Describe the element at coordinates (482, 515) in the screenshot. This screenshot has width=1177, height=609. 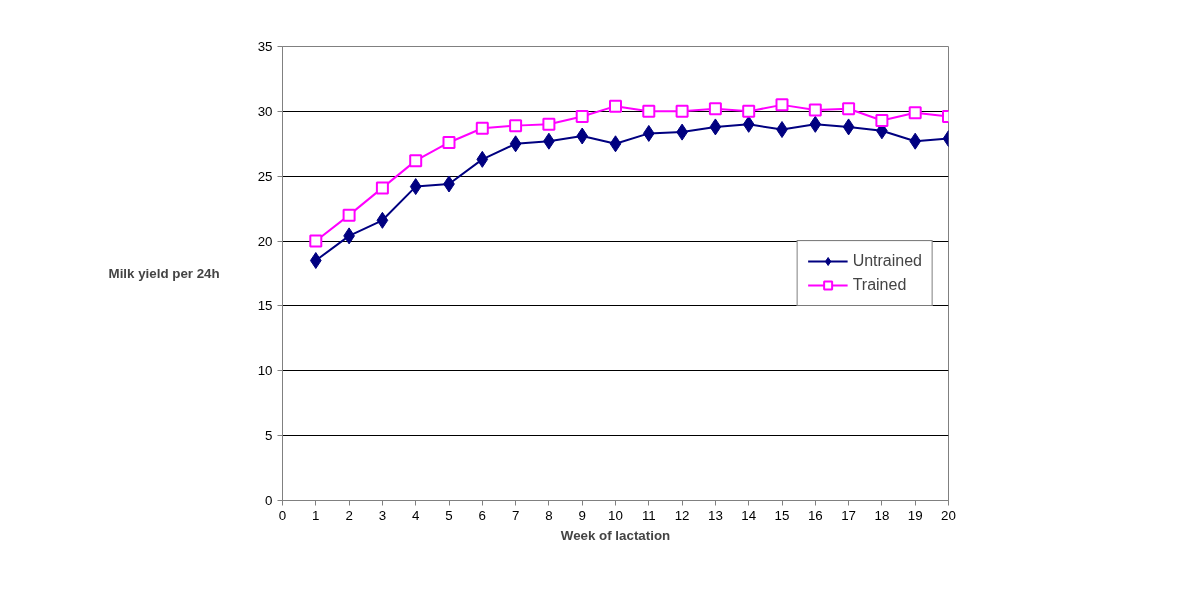
I see `x-tick-label: 6` at that location.